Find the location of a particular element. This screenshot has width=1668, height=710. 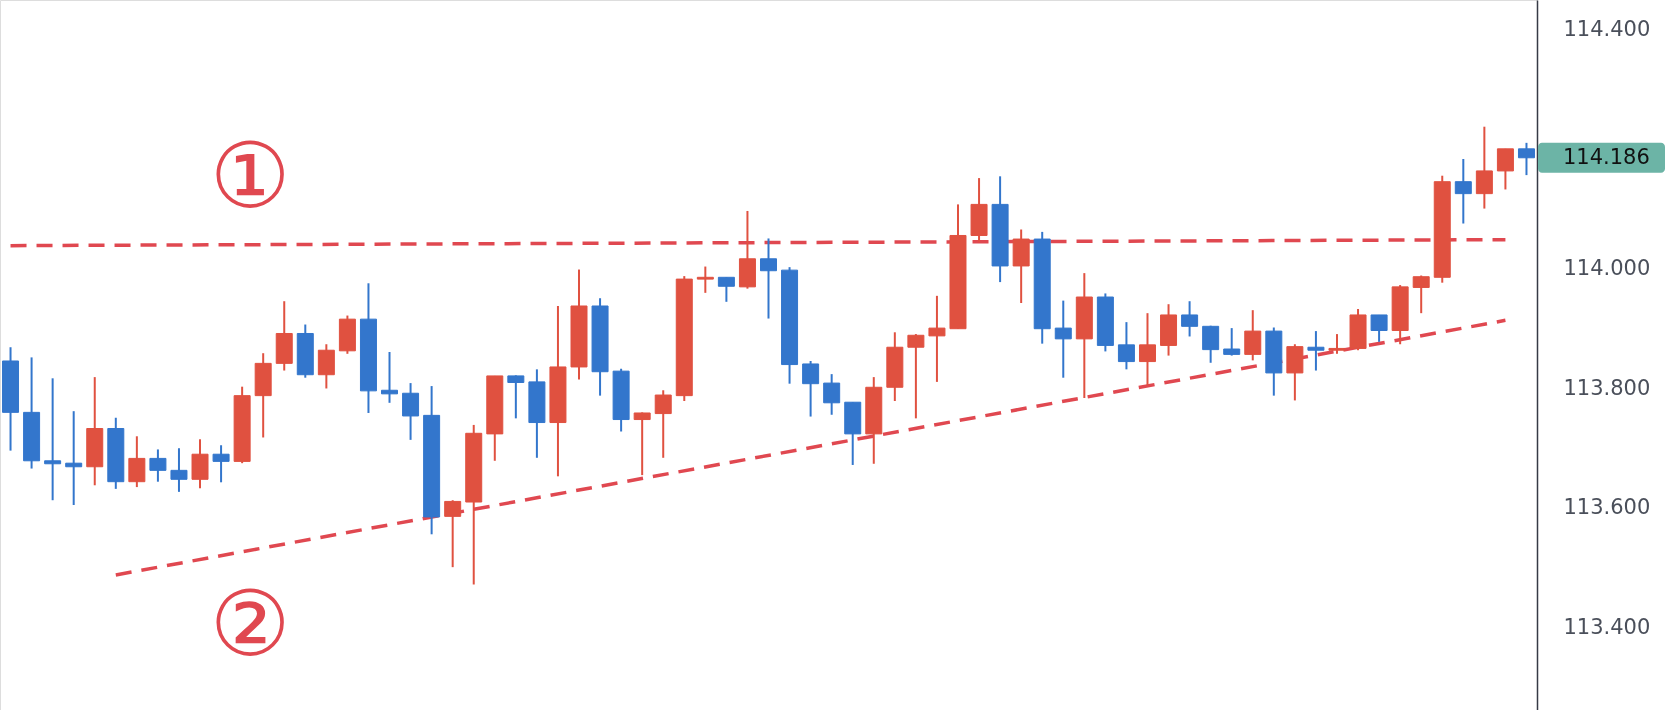

annotation: ① is located at coordinates (250, 175).